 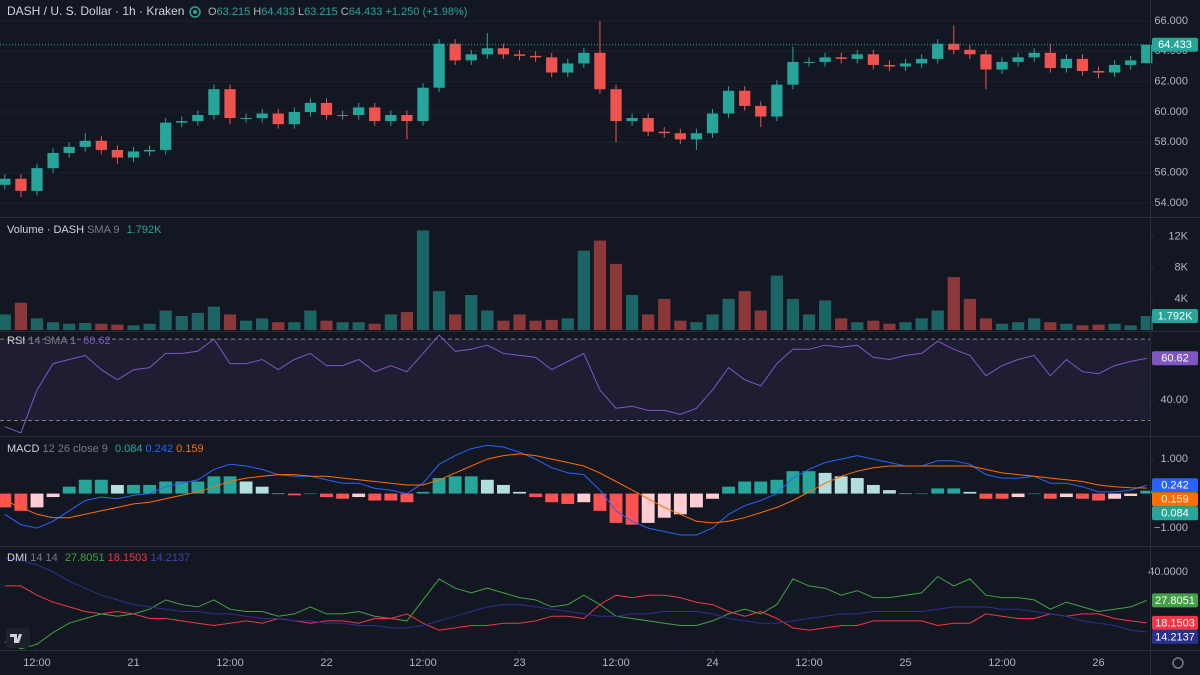 I want to click on x-tick-label: 12:00, so click(x=230, y=663).